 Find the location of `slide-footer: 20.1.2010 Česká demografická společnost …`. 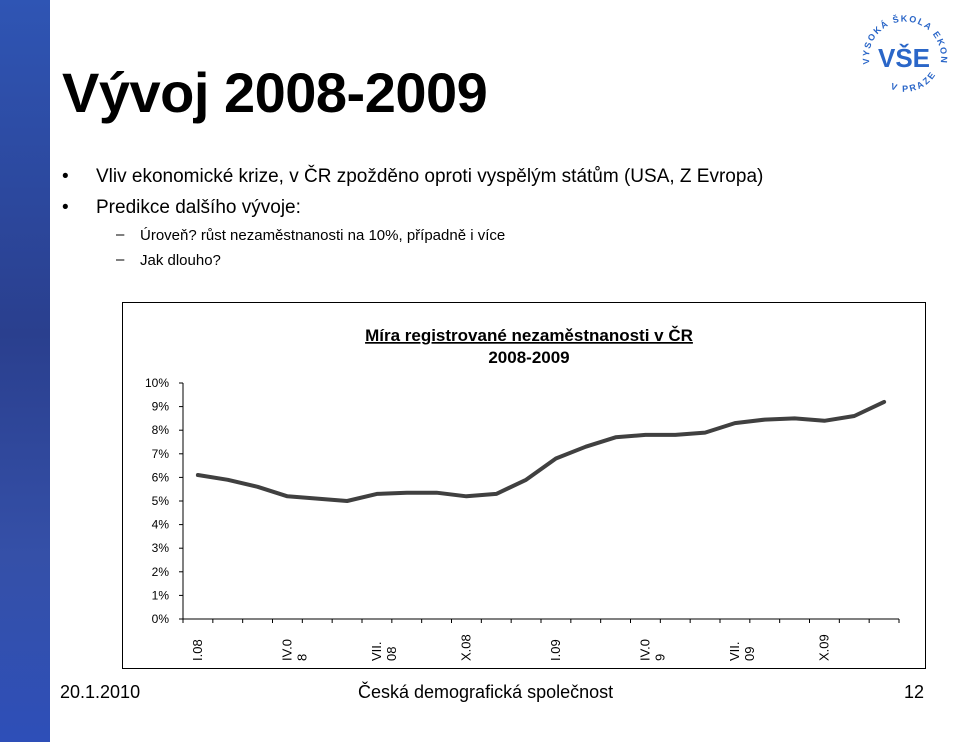

slide-footer: 20.1.2010 Česká demografická společnost … is located at coordinates (480, 695).